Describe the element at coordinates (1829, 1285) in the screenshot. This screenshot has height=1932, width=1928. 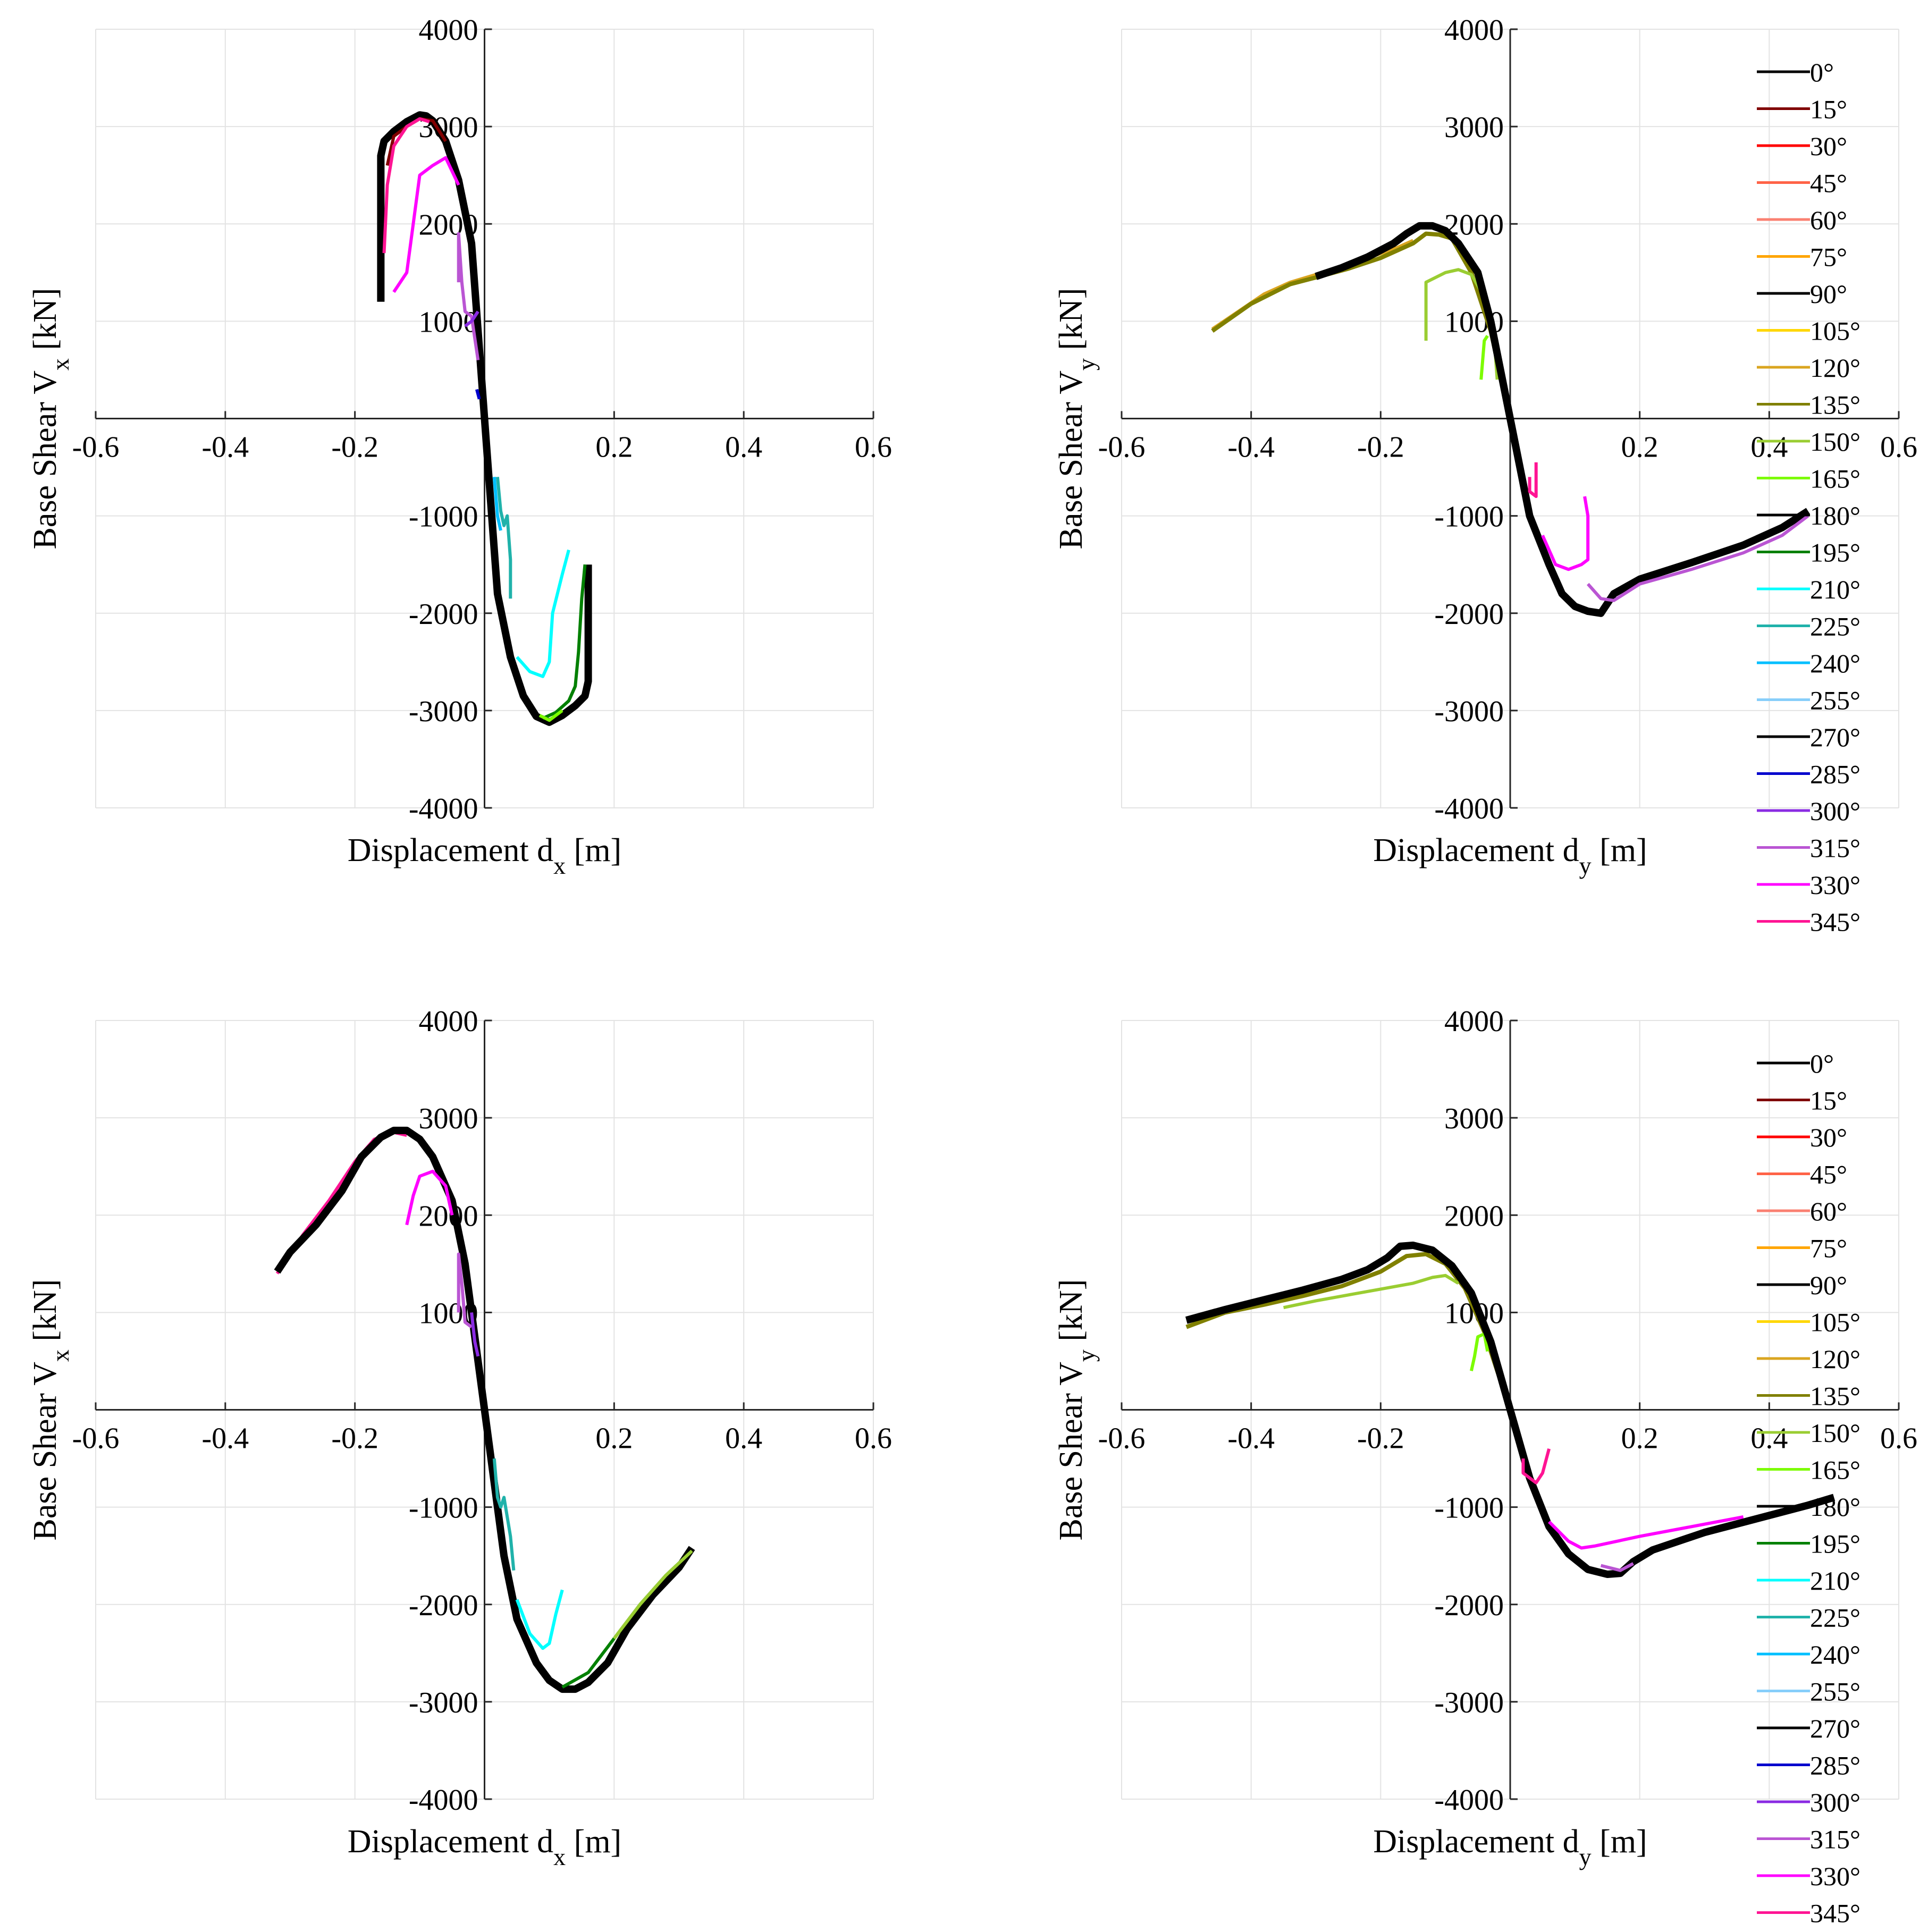
I see `legend-label: 90°` at that location.